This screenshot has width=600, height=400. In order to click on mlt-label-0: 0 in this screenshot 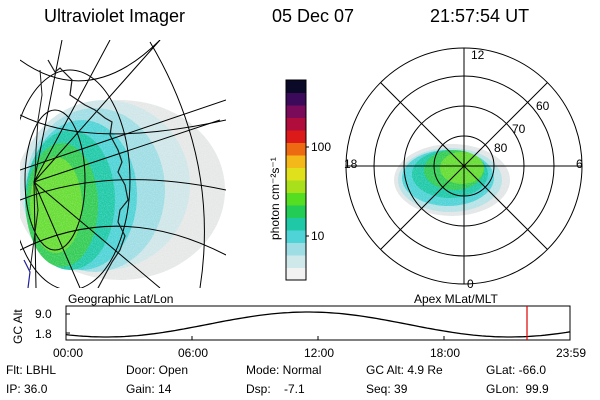, I will do `click(470, 284)`.